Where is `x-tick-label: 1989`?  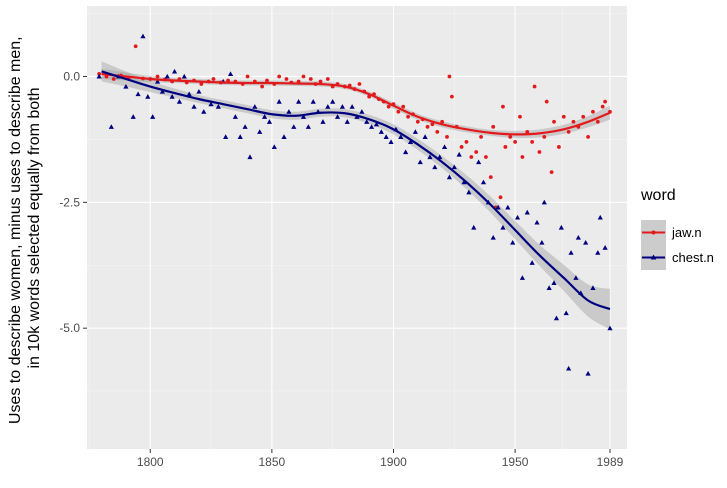
x-tick-label: 1989 is located at coordinates (610, 462).